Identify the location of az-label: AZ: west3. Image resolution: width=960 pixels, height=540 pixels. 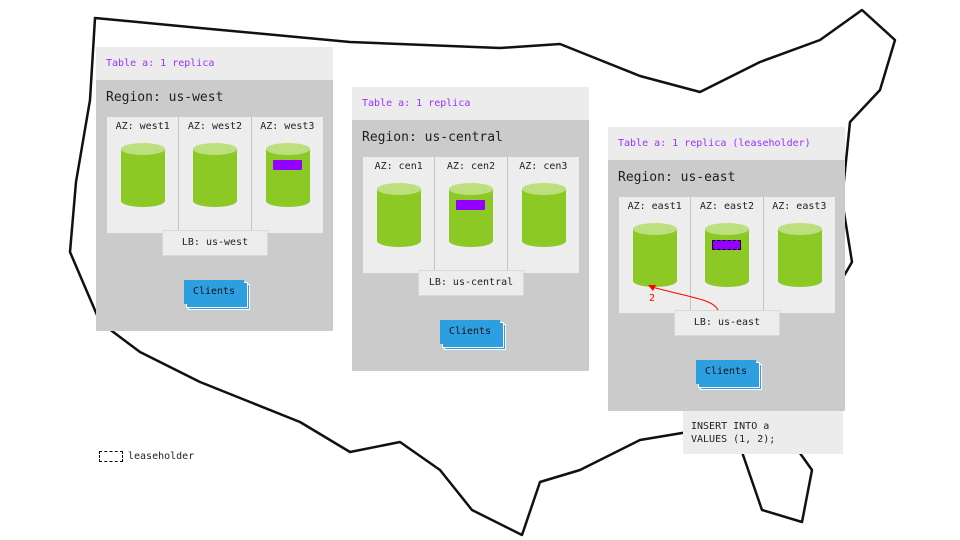
(287, 126).